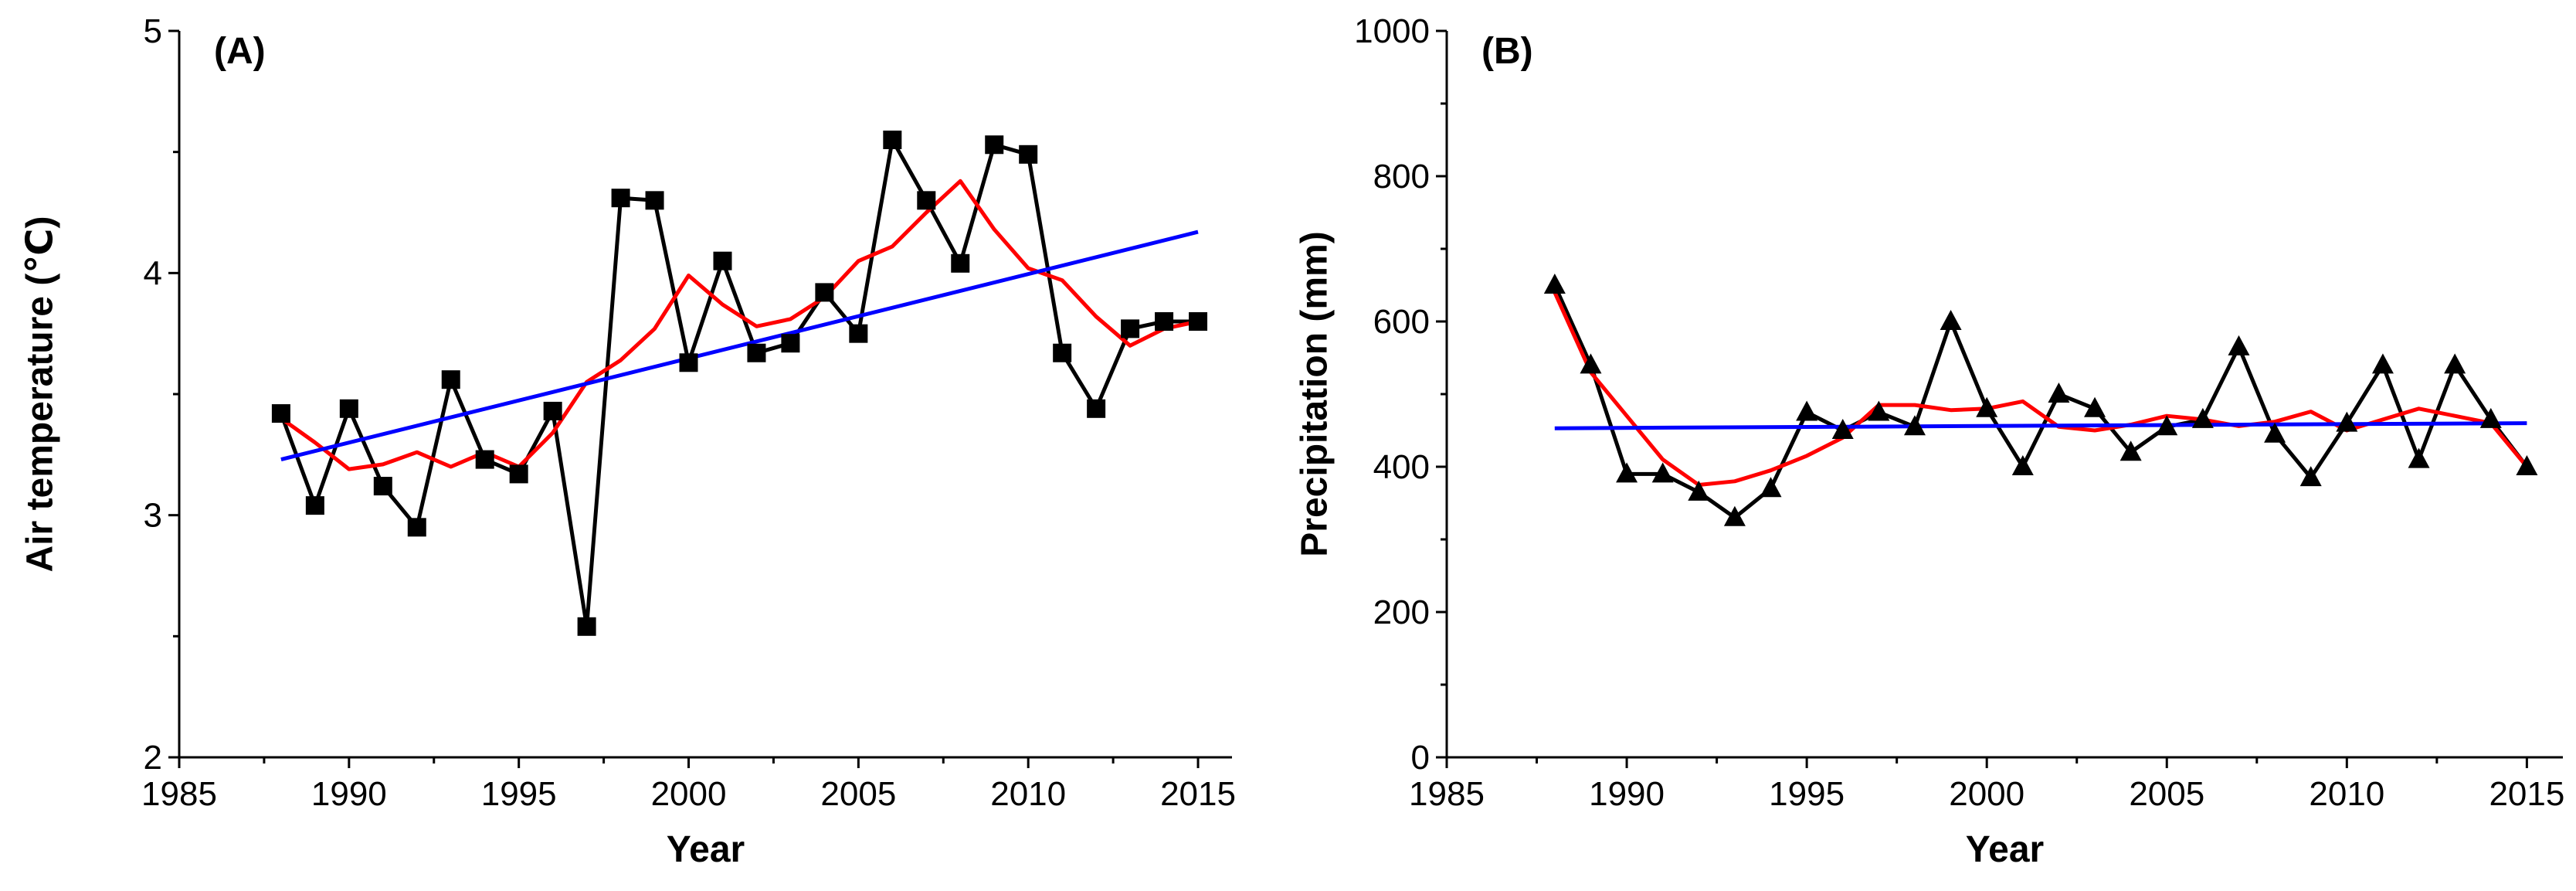 The width and height of the screenshot is (2576, 891). What do you see at coordinates (153, 516) in the screenshot?
I see `y-tick-label: 3` at bounding box center [153, 516].